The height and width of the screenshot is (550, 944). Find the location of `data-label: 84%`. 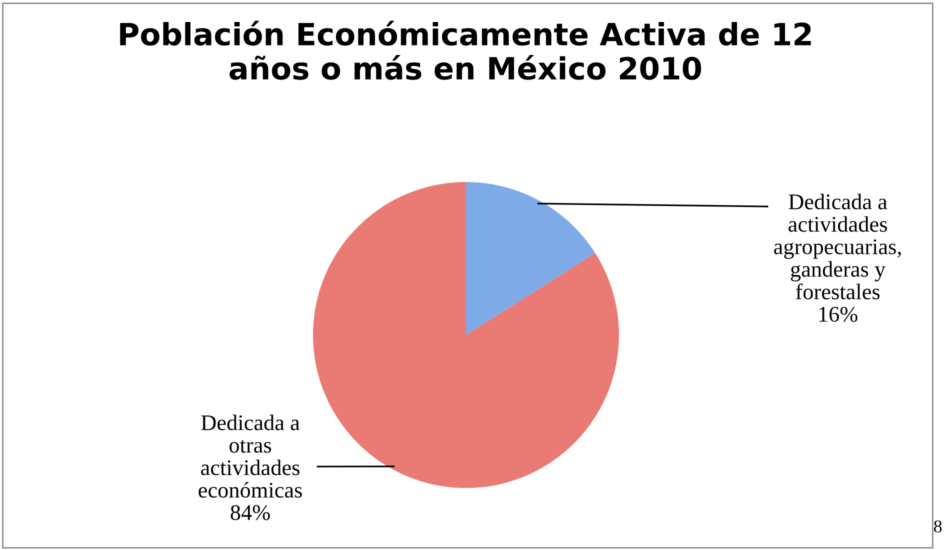

data-label: 84% is located at coordinates (250, 512).